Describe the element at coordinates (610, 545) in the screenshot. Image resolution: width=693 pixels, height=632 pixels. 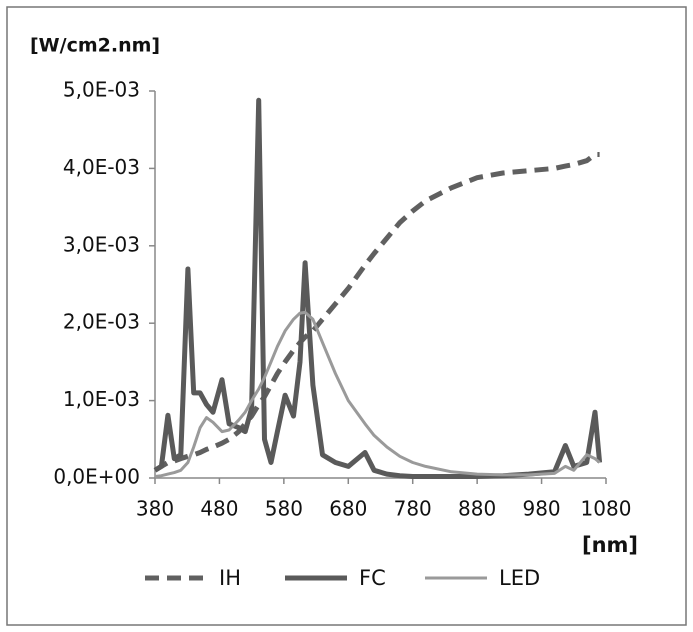
I see `x-axis-label: [nm]` at that location.